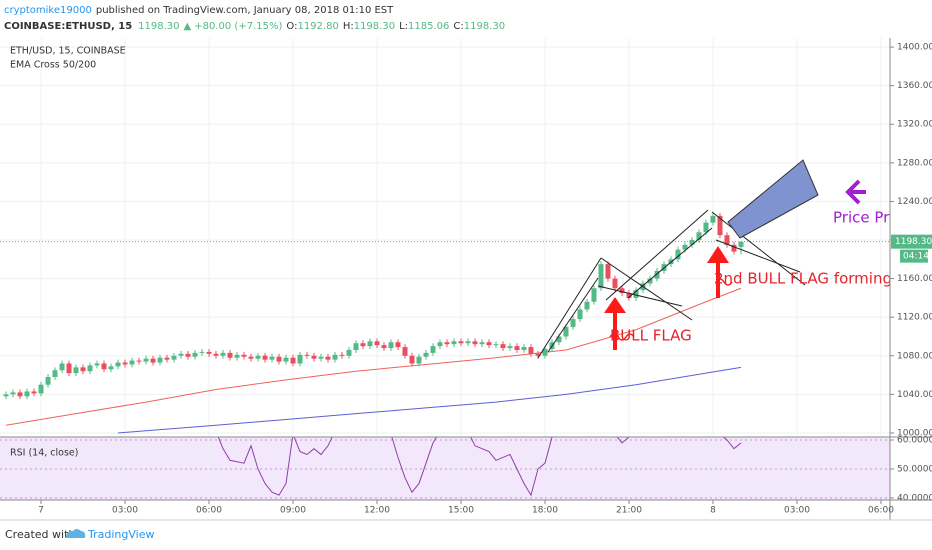  Describe the element at coordinates (914, 318) in the screenshot. I see `y-tick-label: 1120.00` at that location.